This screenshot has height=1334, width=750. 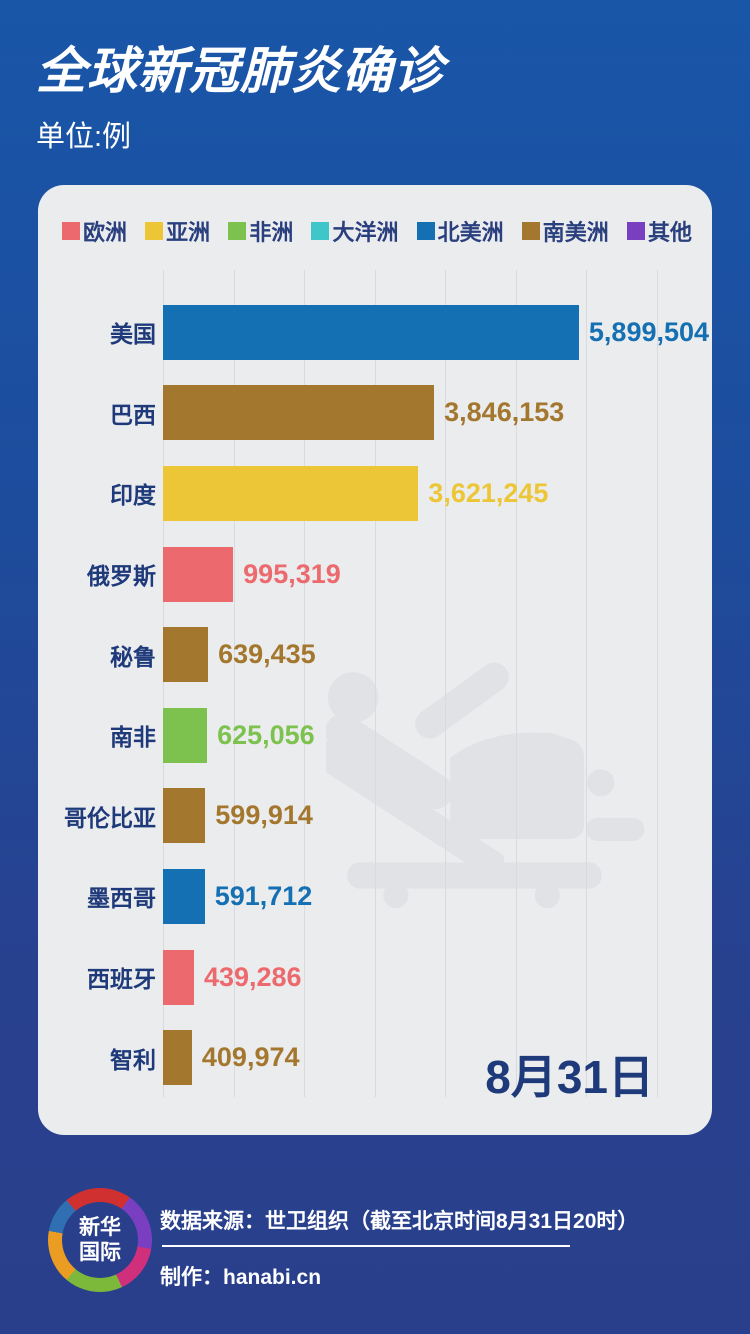 What do you see at coordinates (121, 979) in the screenshot?
I see `country-label: 西班牙` at bounding box center [121, 979].